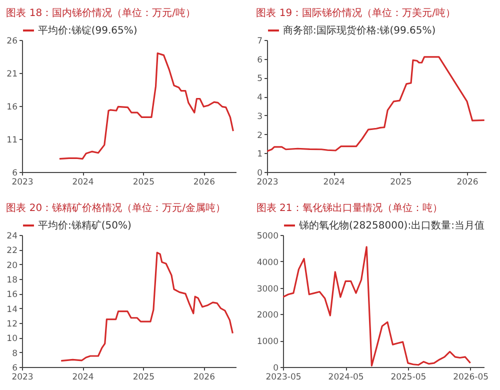 This screenshot has height=390, width=500. What do you see at coordinates (259, 79) in the screenshot?
I see `y-tick-label: 5` at bounding box center [259, 79].